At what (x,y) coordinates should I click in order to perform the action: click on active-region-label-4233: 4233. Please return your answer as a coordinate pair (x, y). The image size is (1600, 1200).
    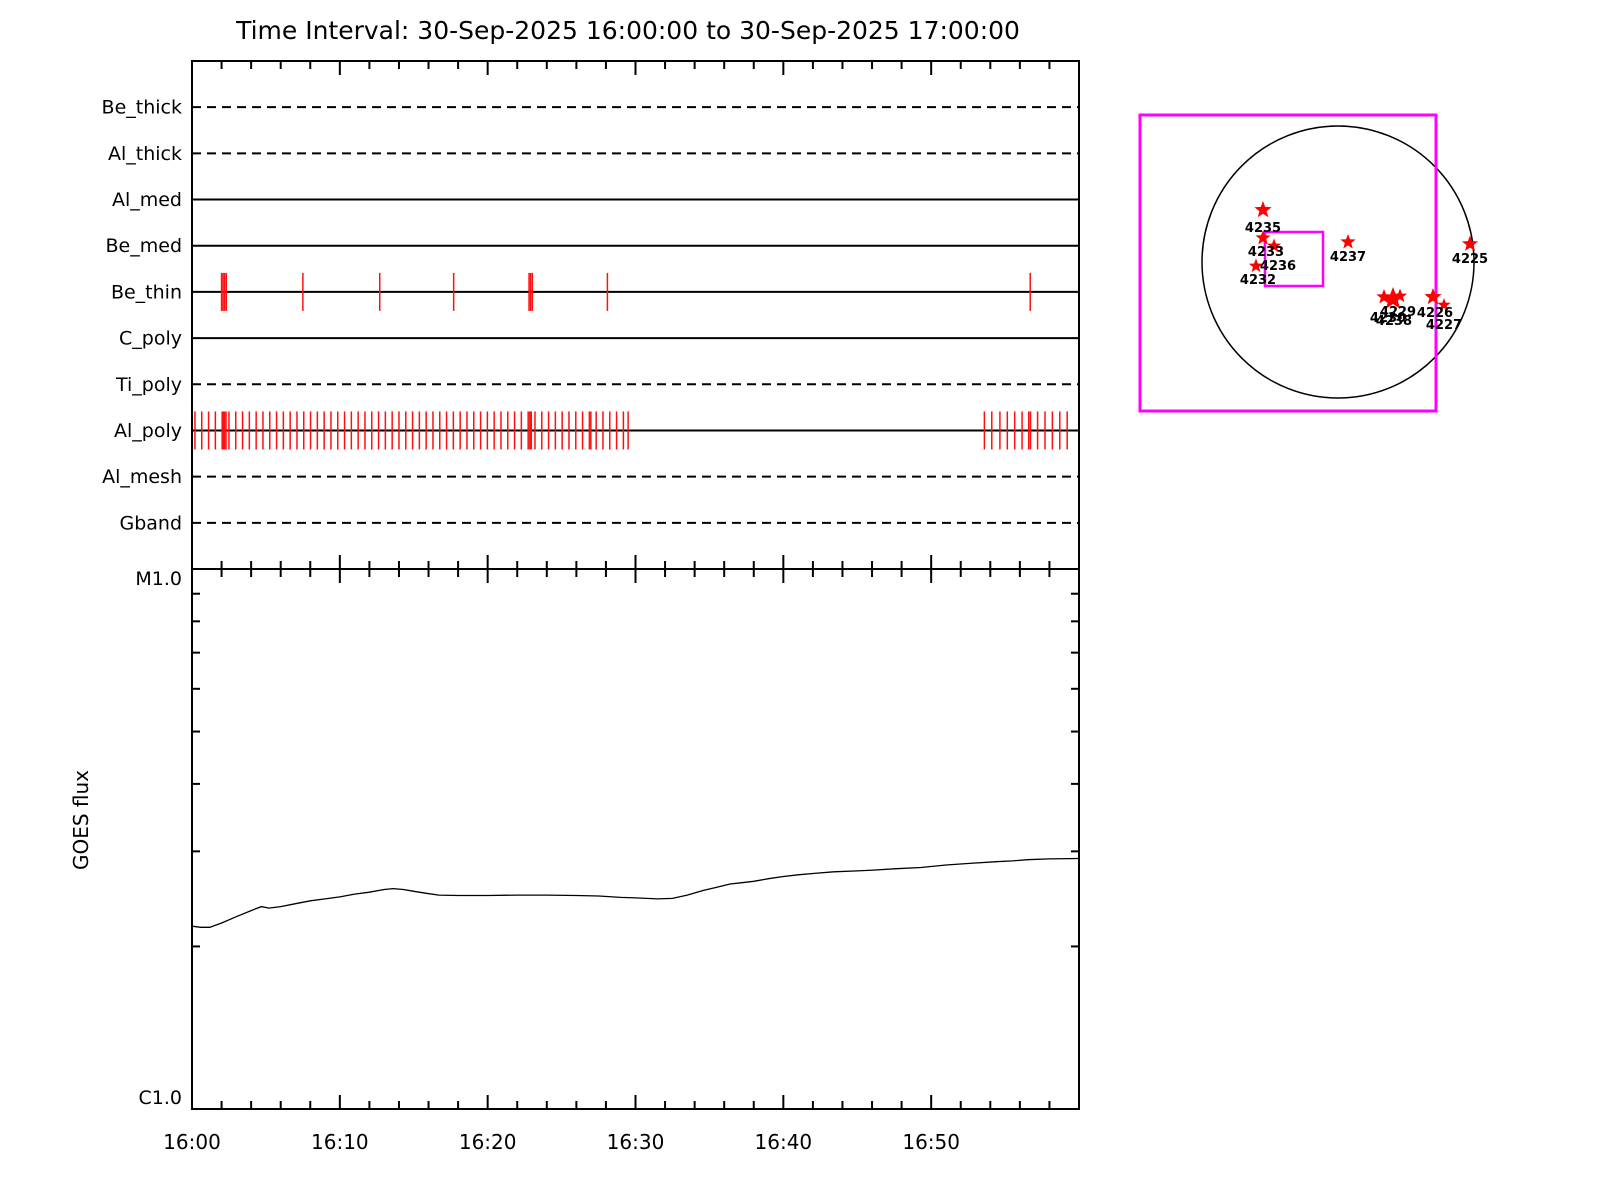
    Looking at the image, I should click on (1266, 252).